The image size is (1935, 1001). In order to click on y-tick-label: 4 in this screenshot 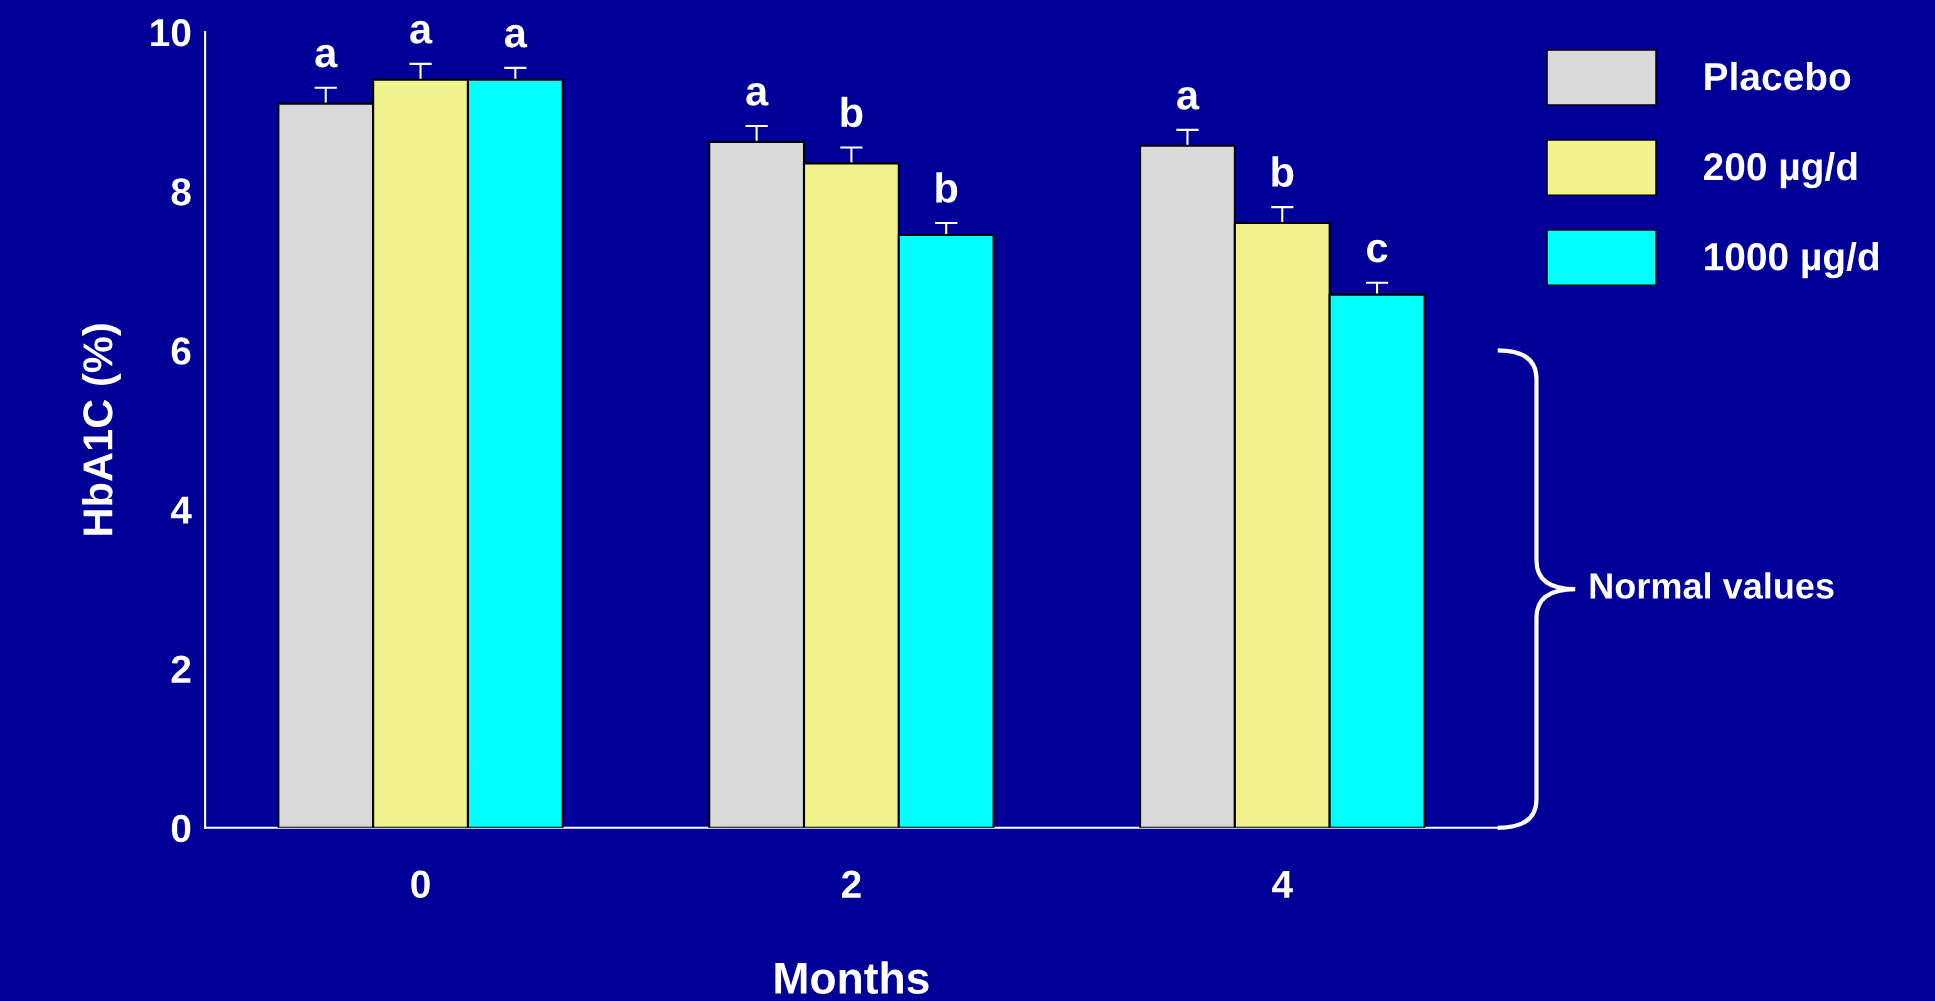, I will do `click(181, 510)`.